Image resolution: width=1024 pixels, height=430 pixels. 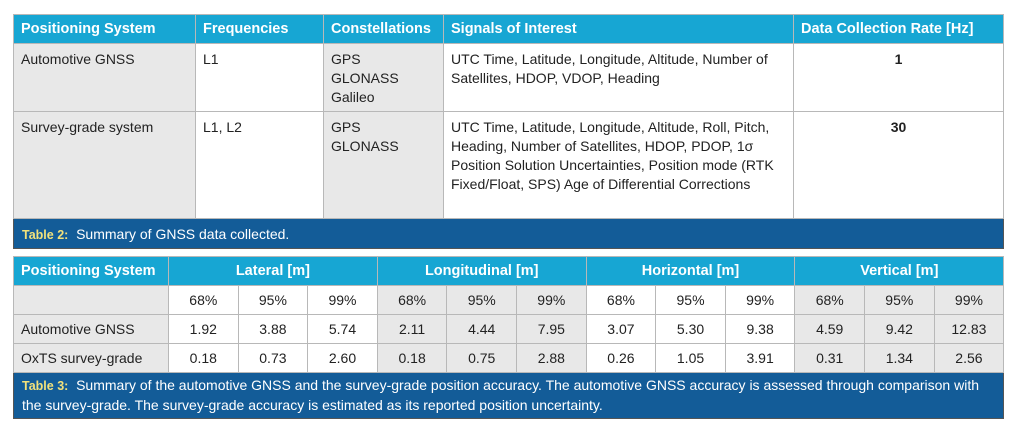 What do you see at coordinates (45, 386) in the screenshot?
I see `caption-label: Table 3:` at bounding box center [45, 386].